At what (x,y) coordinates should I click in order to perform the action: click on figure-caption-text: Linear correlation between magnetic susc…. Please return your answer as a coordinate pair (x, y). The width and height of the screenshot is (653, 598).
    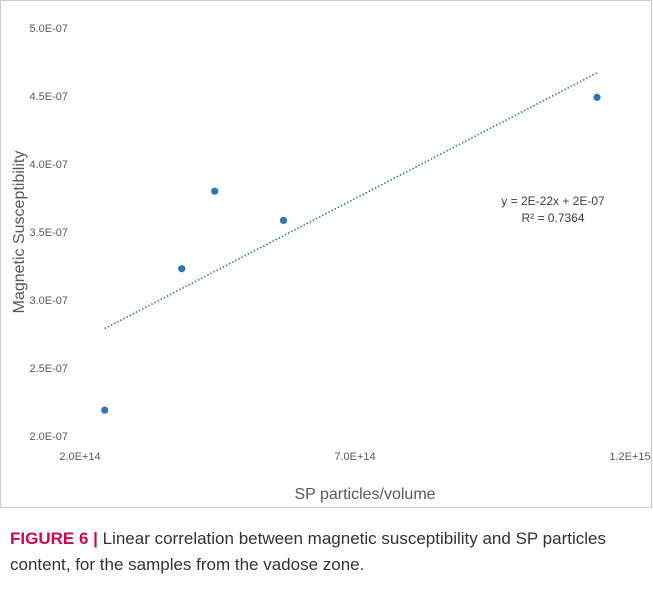
    Looking at the image, I should click on (308, 551).